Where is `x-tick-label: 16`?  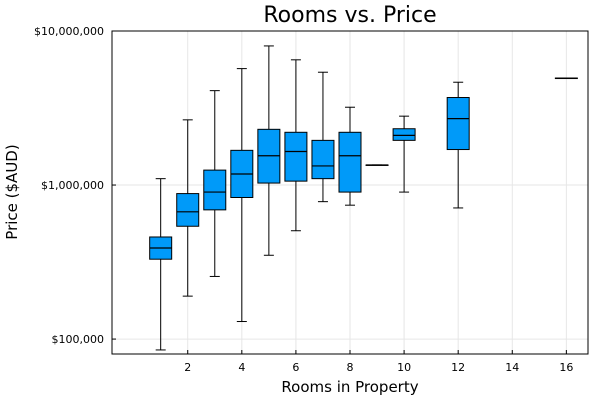
x-tick-label: 16 is located at coordinates (566, 367).